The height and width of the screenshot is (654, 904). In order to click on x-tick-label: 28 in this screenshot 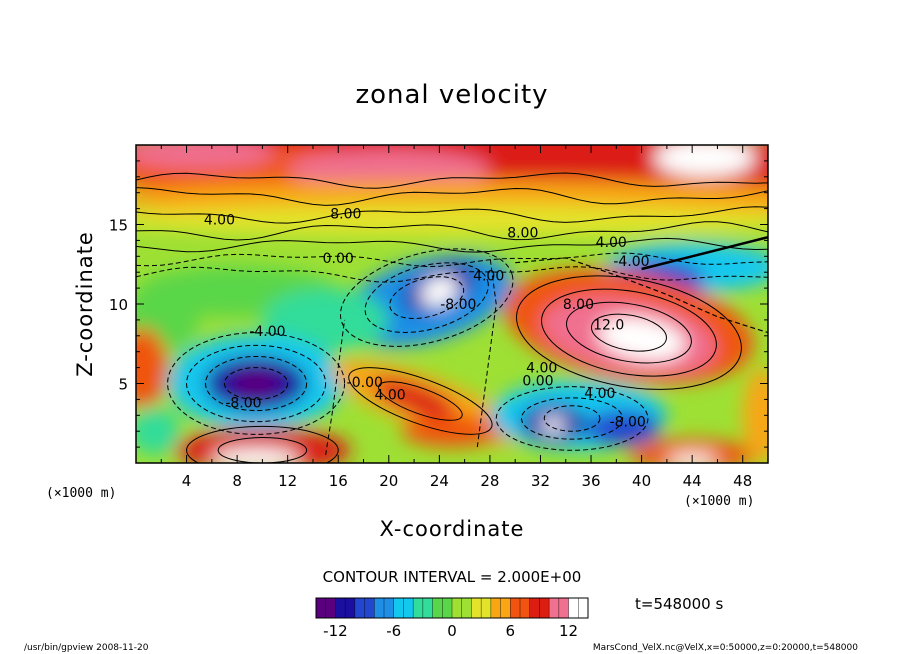, I will do `click(489, 481)`.